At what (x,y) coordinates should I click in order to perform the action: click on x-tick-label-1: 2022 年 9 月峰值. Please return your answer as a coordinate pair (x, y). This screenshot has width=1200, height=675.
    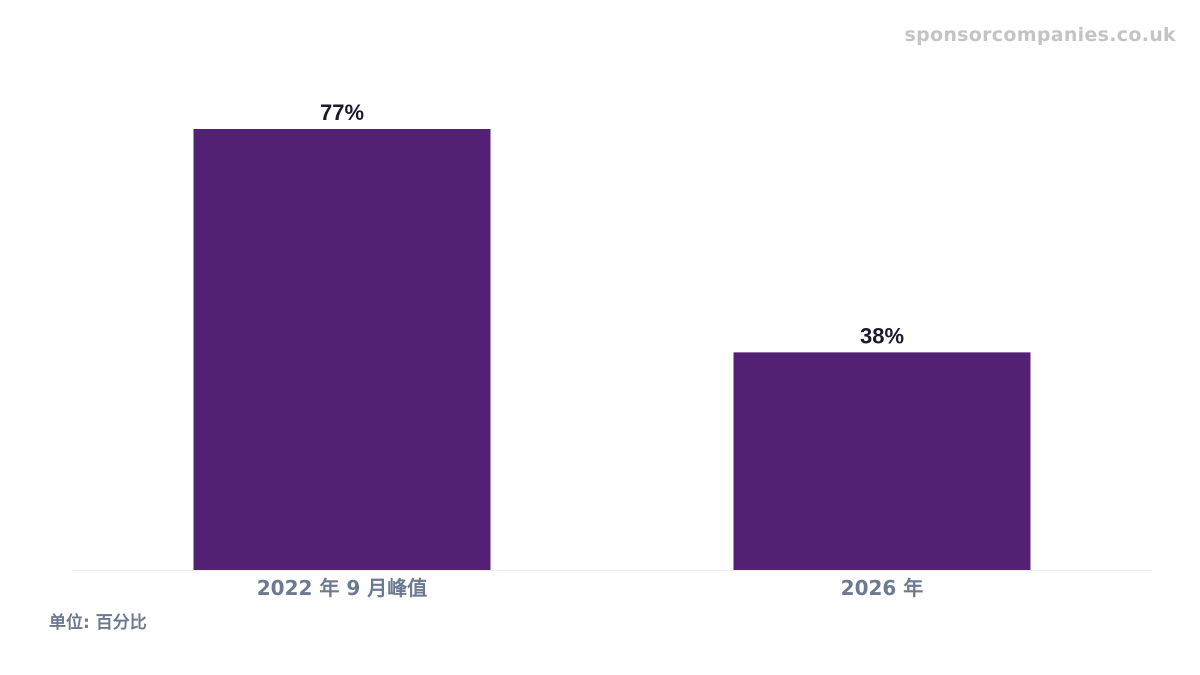
    Looking at the image, I should click on (342, 588).